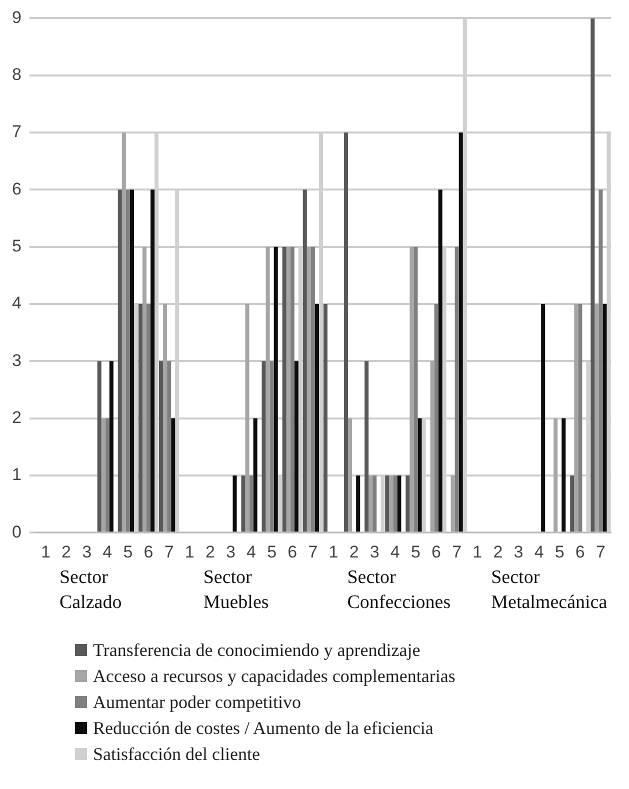  I want to click on y-tick-label: 4, so click(17, 303).